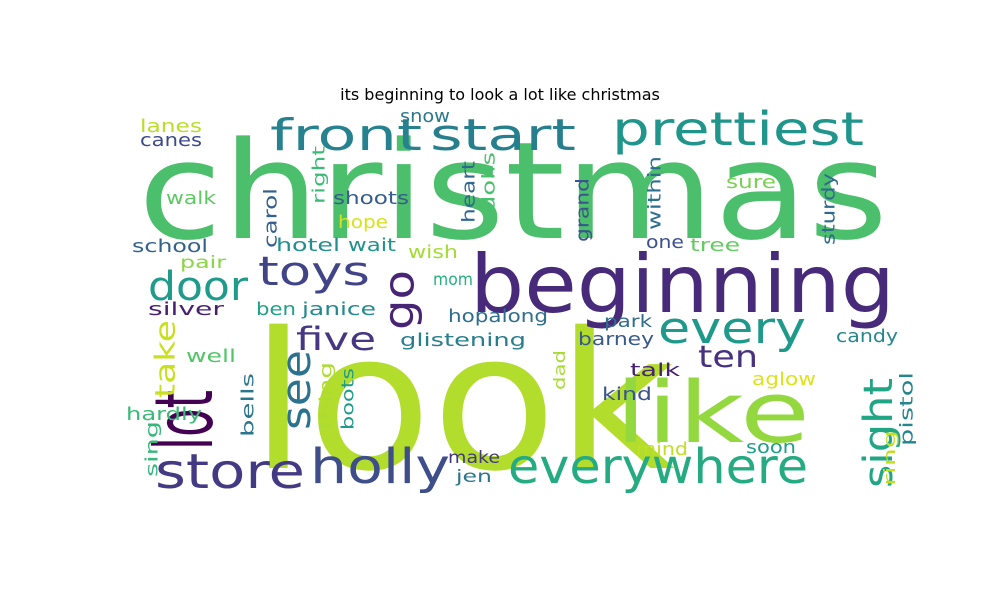 The height and width of the screenshot is (600, 1000). I want to click on word-one: one, so click(665, 242).